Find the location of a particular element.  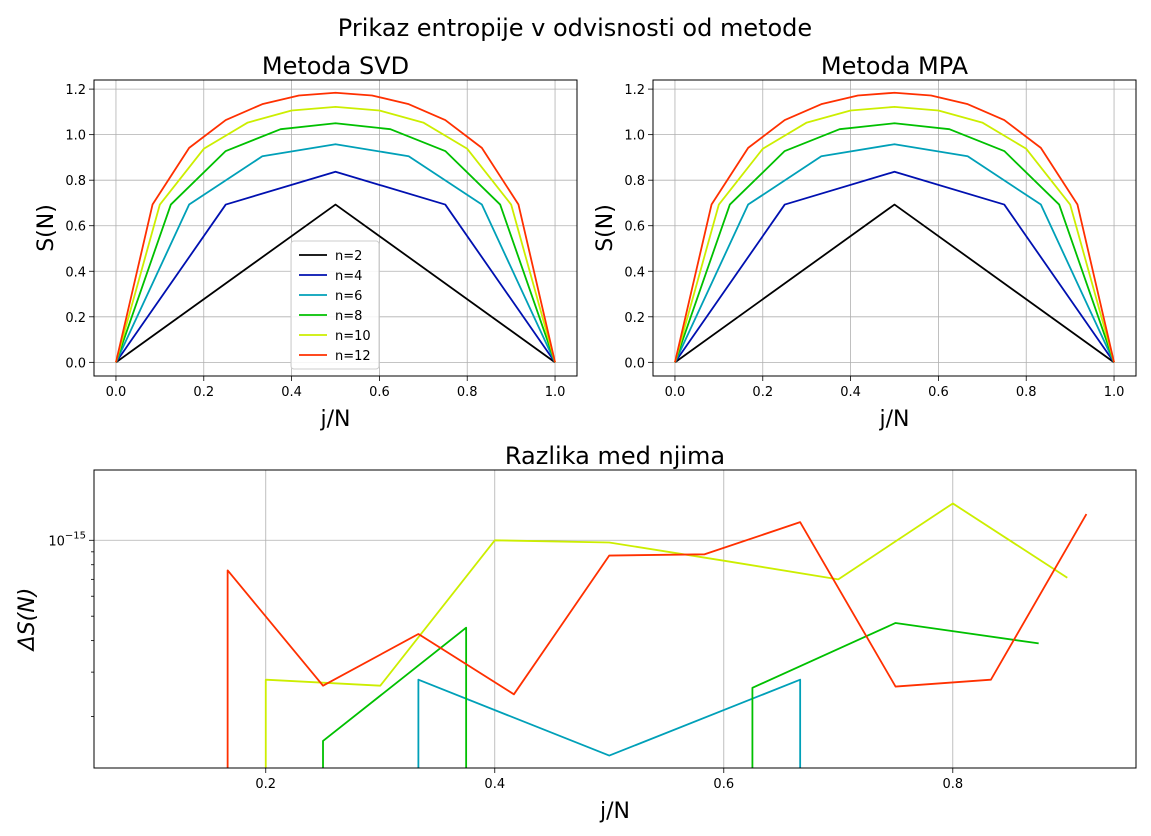

figure-title: Prikaz entropije v odvisnosti od metode is located at coordinates (575, 28).